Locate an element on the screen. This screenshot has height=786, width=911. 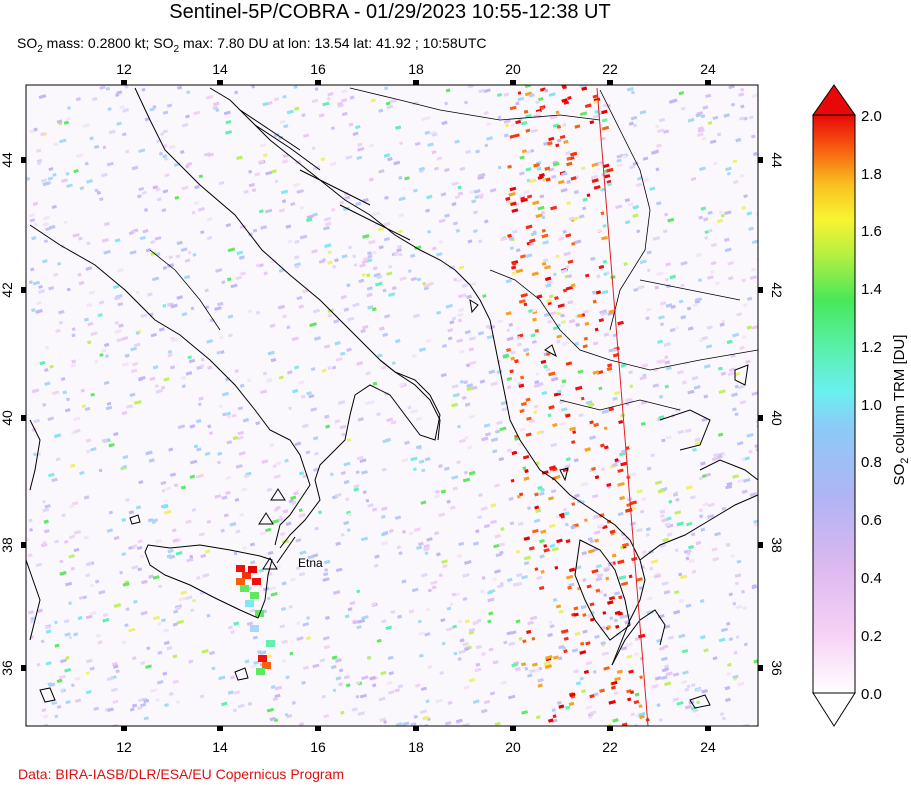
axis-tick-bar is located at coordinates (708, 82).